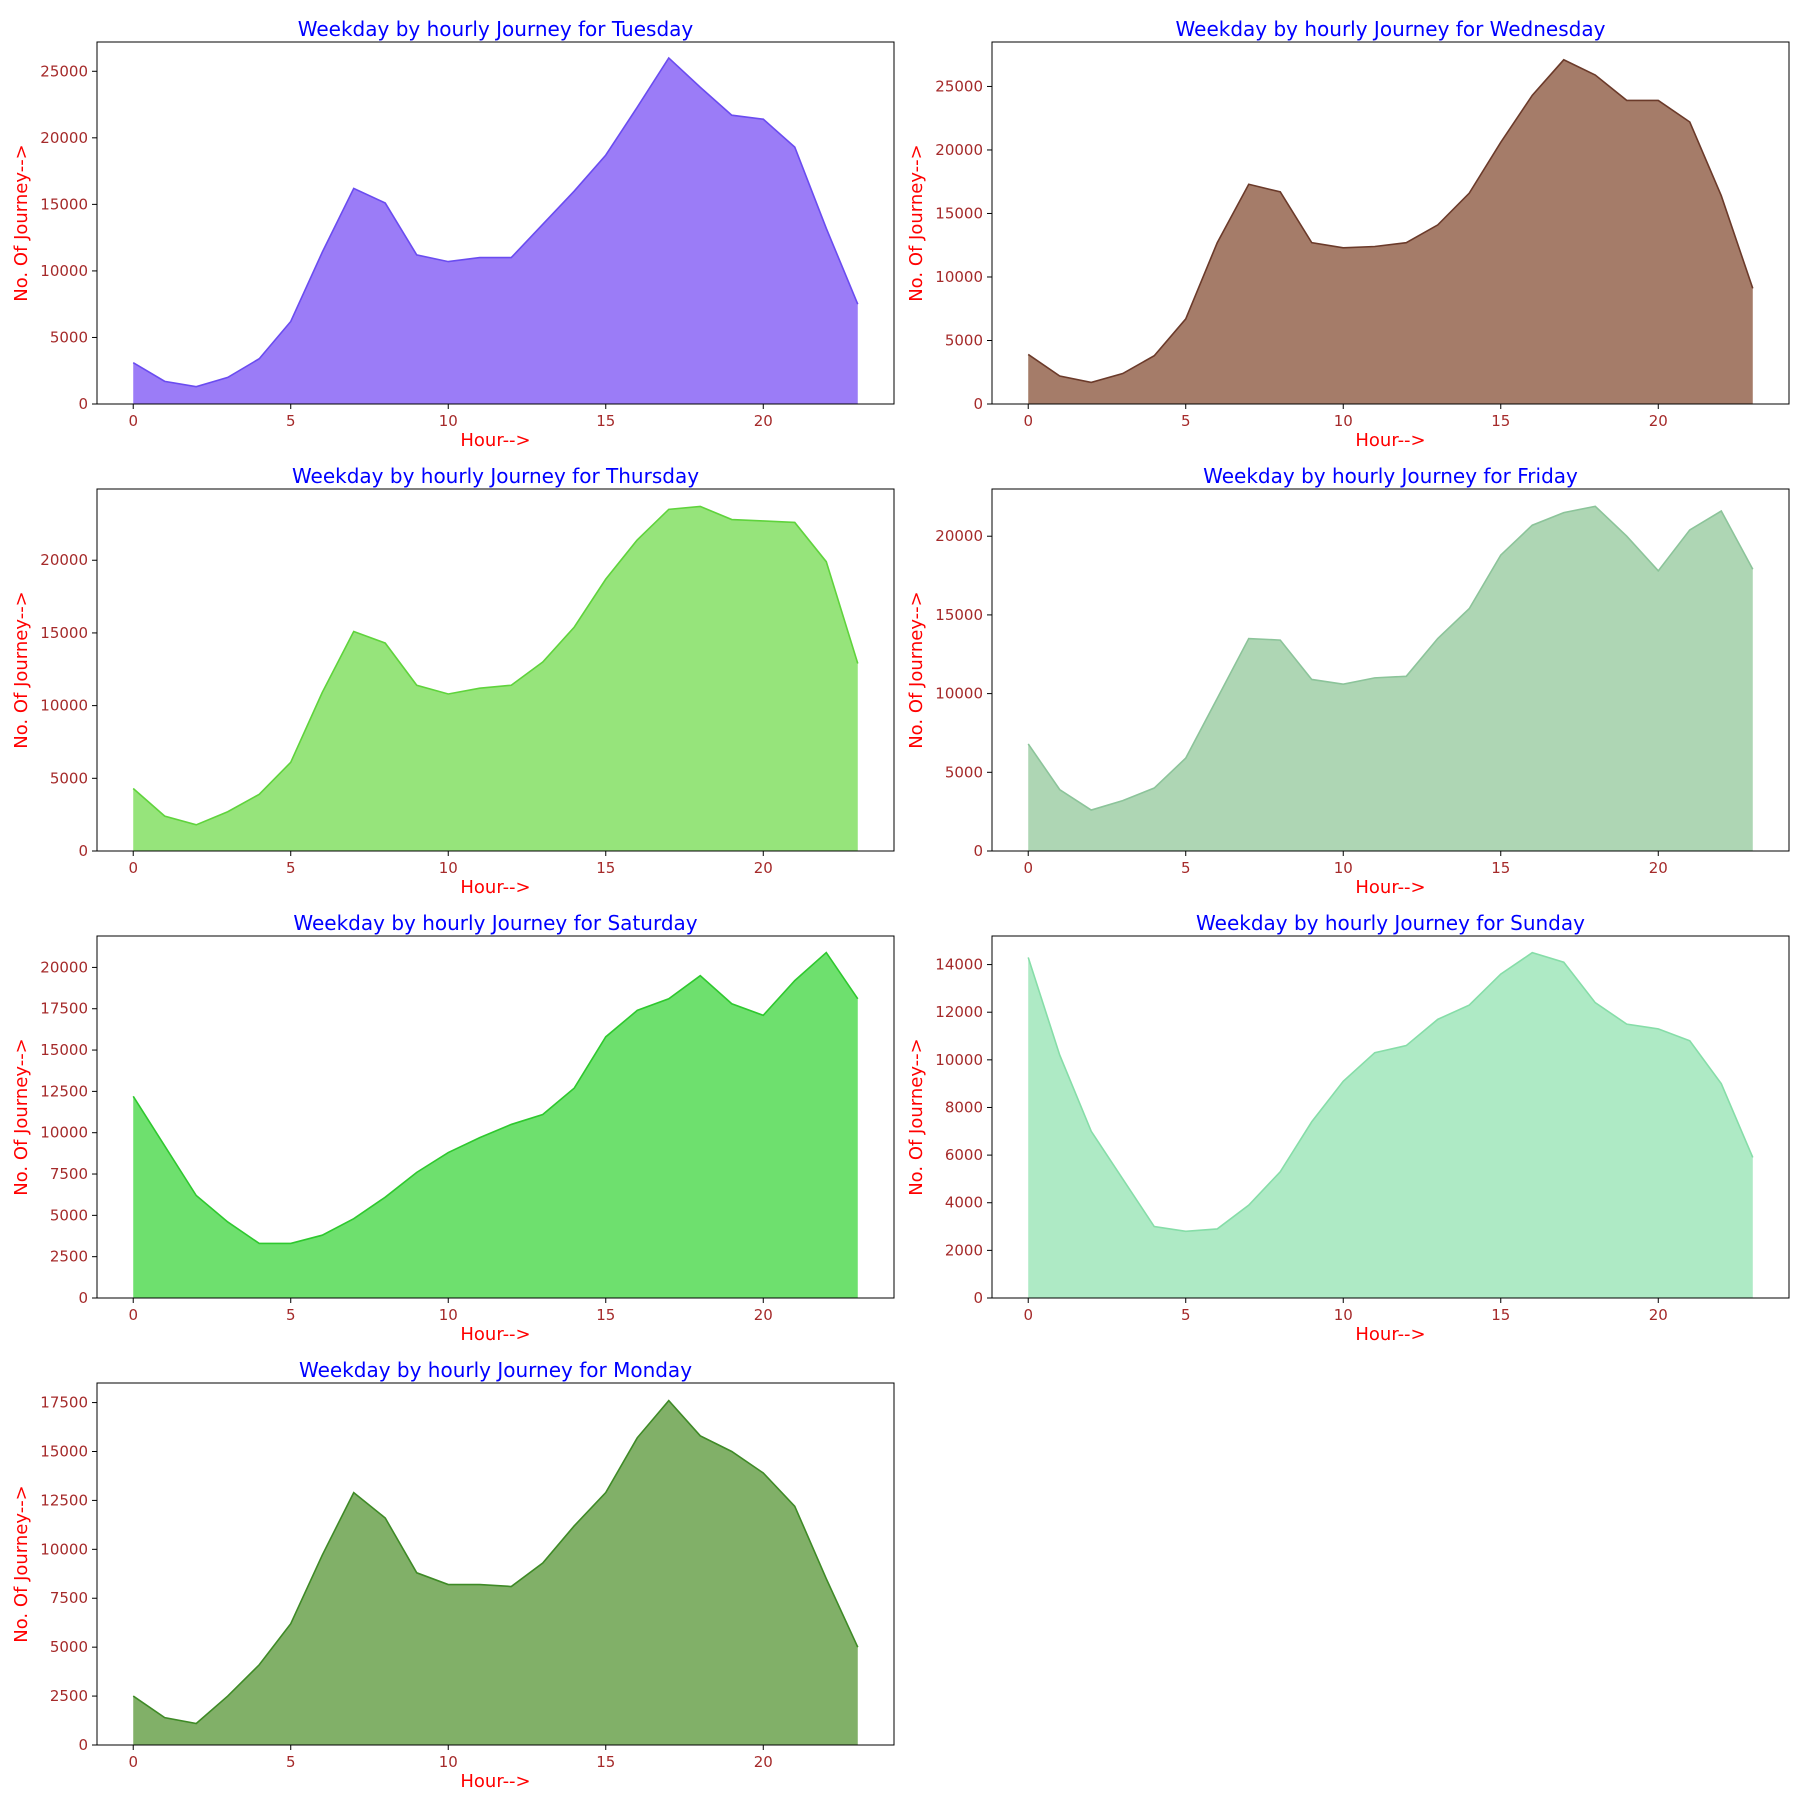 The width and height of the screenshot is (1800, 1800). What do you see at coordinates (495, 923) in the screenshot?
I see `chart-title: Weekday by hourly Journey for Saturday` at bounding box center [495, 923].